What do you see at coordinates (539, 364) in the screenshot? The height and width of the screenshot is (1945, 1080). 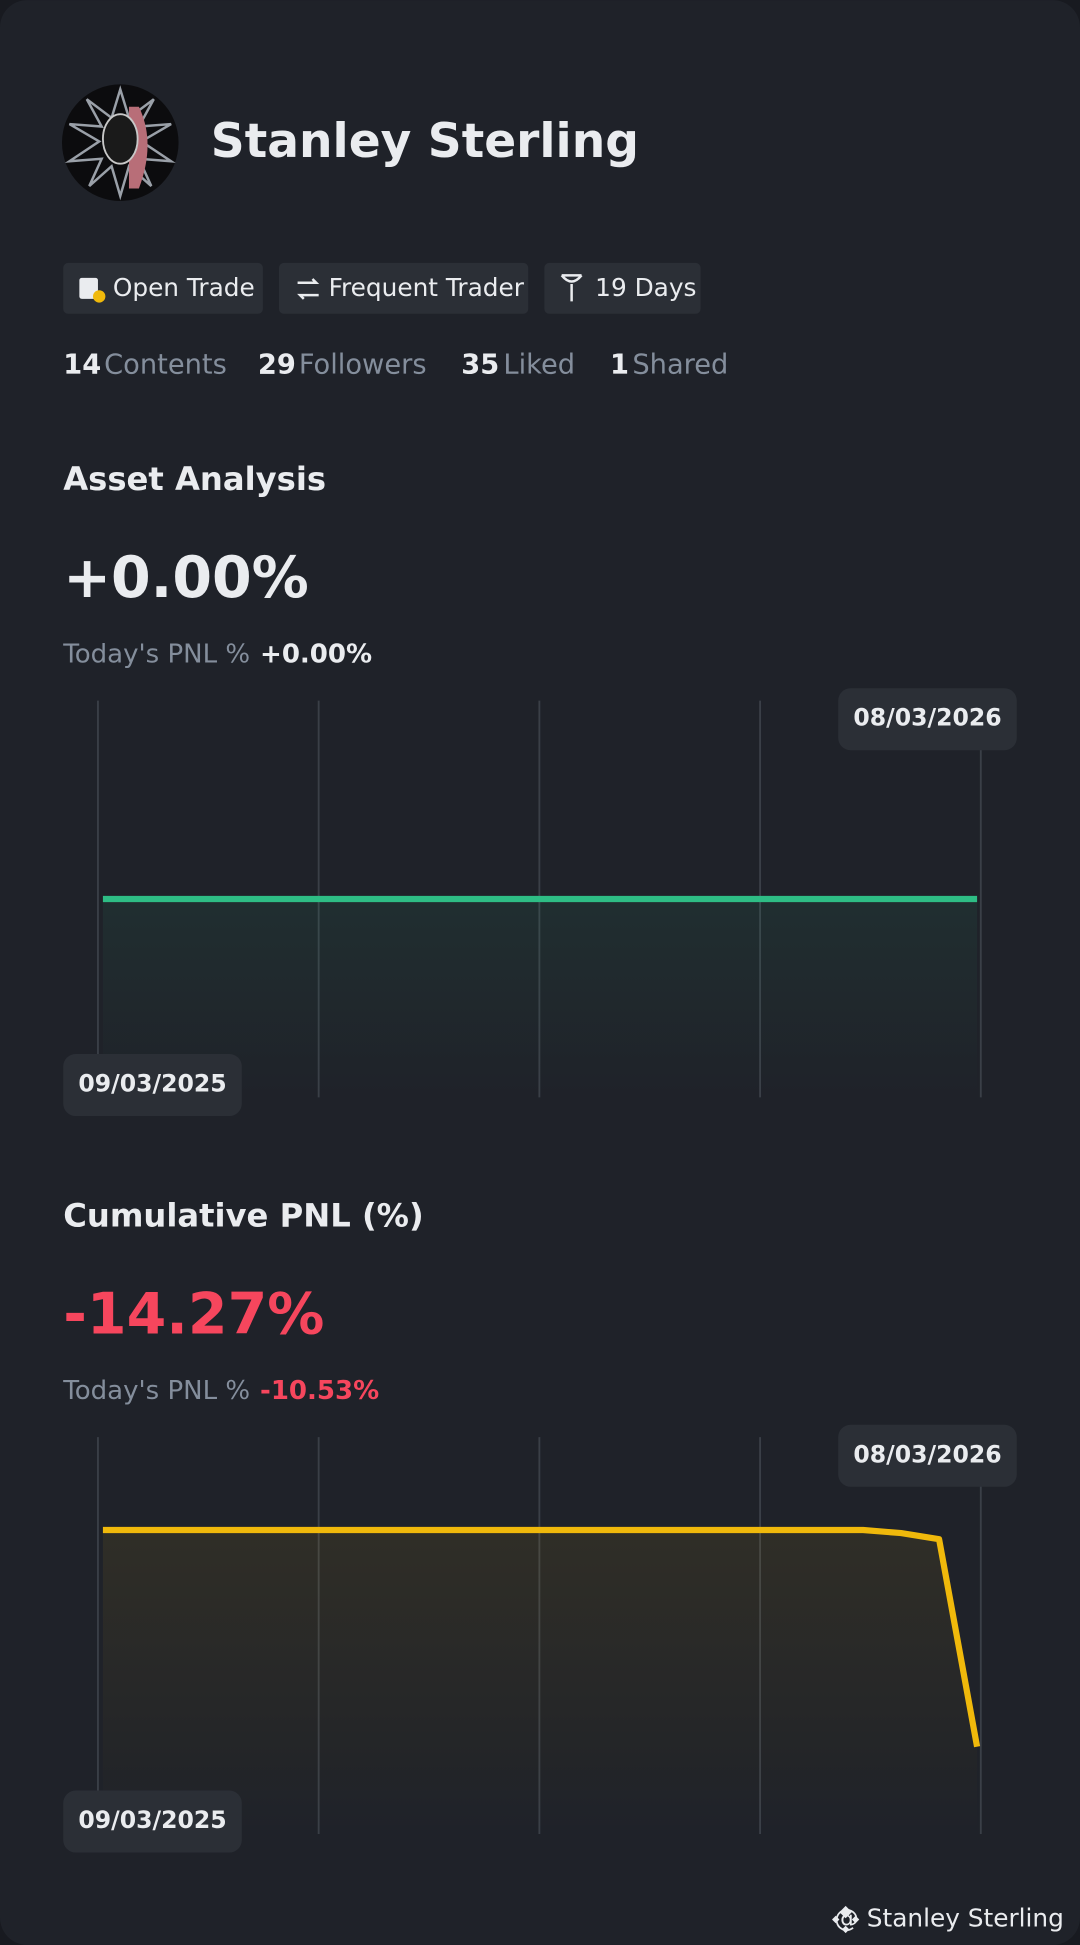 I see `stat-label: Liked` at bounding box center [539, 364].